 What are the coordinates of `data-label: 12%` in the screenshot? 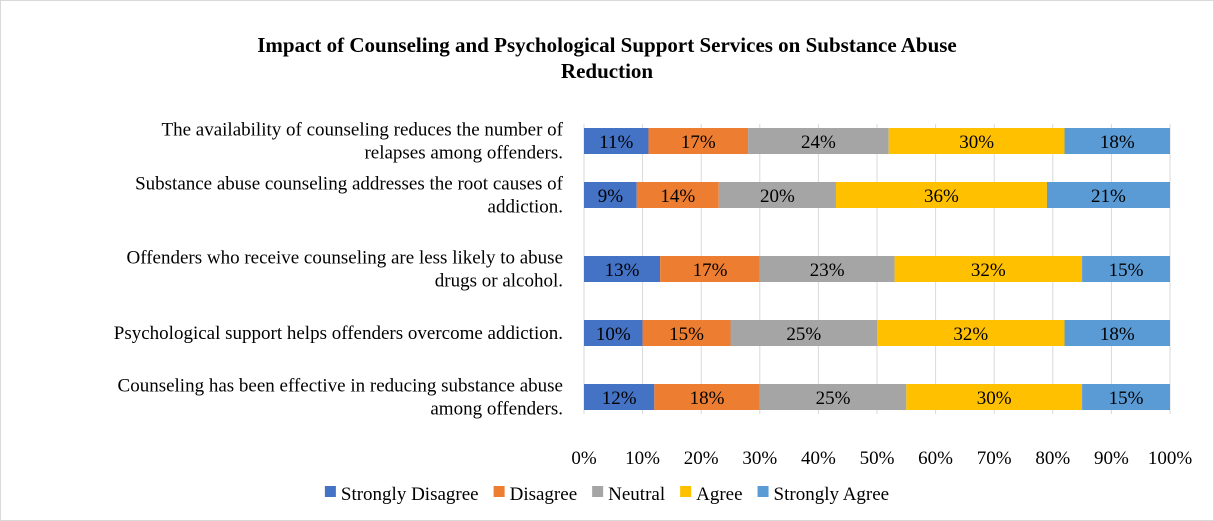 It's located at (619, 398).